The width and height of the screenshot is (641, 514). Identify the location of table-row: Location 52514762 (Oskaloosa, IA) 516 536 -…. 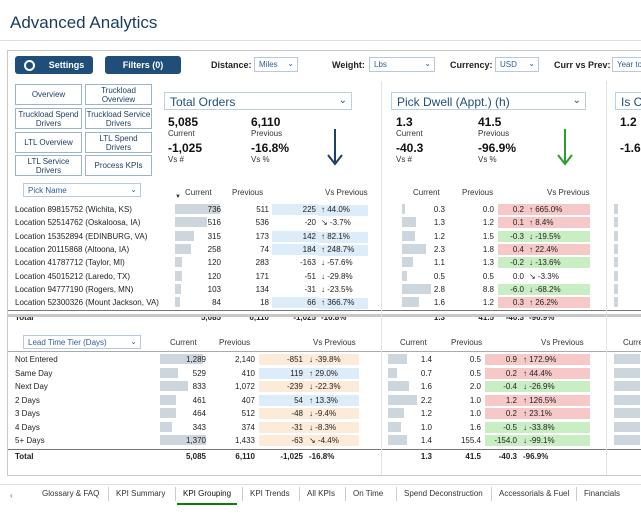
(324, 223).